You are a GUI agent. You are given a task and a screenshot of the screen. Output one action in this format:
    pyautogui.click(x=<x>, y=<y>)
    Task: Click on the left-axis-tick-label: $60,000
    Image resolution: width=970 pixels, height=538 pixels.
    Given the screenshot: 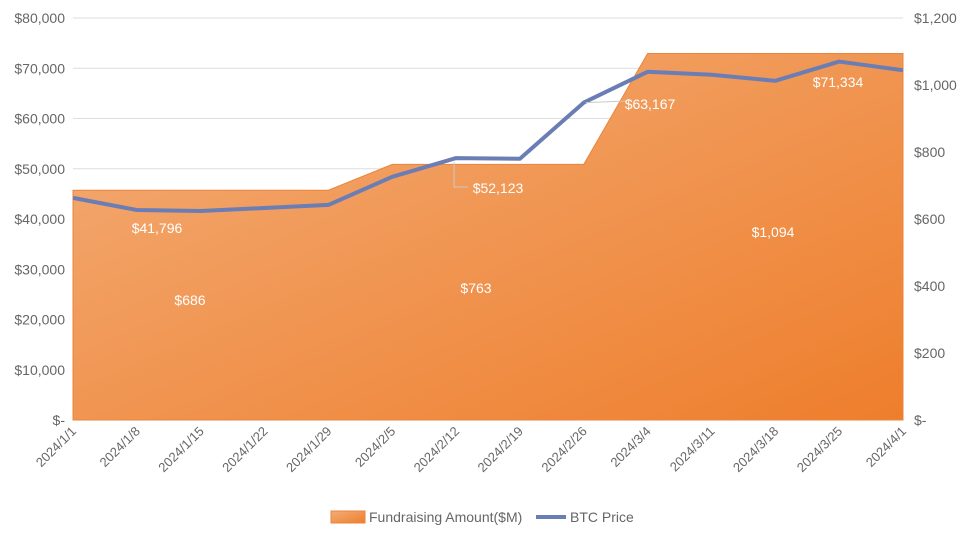 What is the action you would take?
    pyautogui.click(x=39, y=119)
    